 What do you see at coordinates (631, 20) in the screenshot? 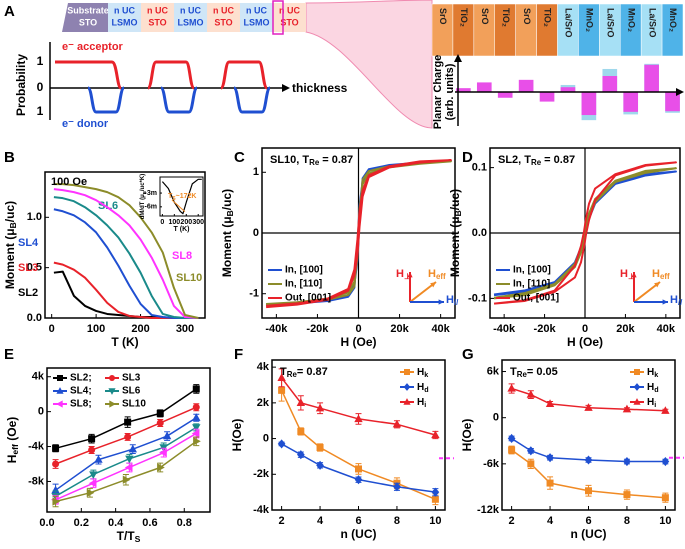
I see `category-label: MnO₂` at bounding box center [631, 20].